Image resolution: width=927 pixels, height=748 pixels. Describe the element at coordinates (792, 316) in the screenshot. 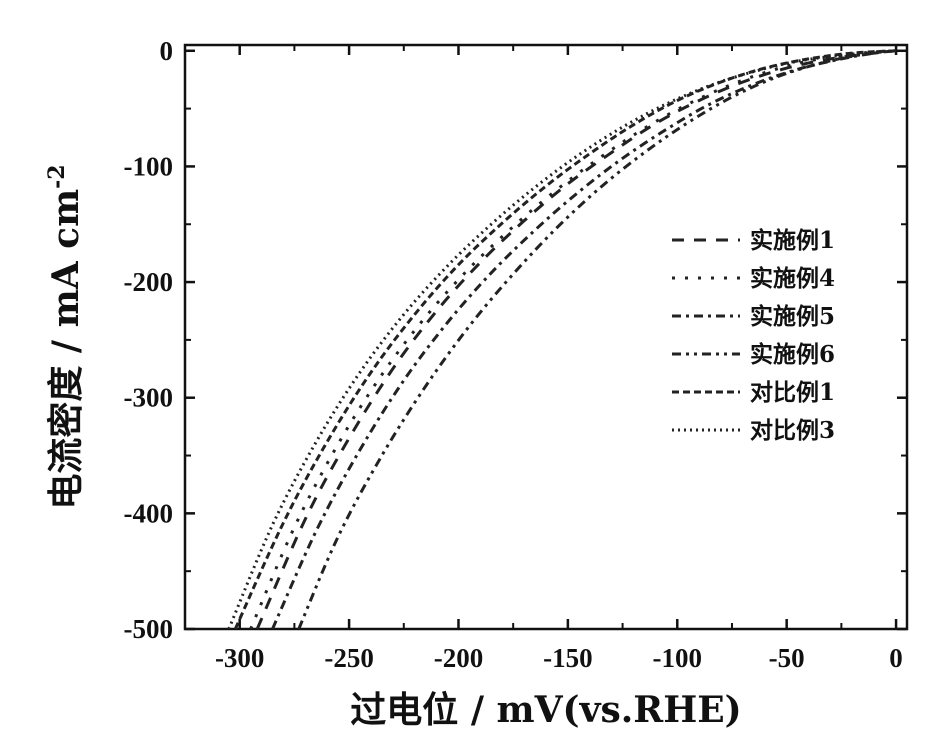

I see `legend-label-3: 实施例5` at that location.